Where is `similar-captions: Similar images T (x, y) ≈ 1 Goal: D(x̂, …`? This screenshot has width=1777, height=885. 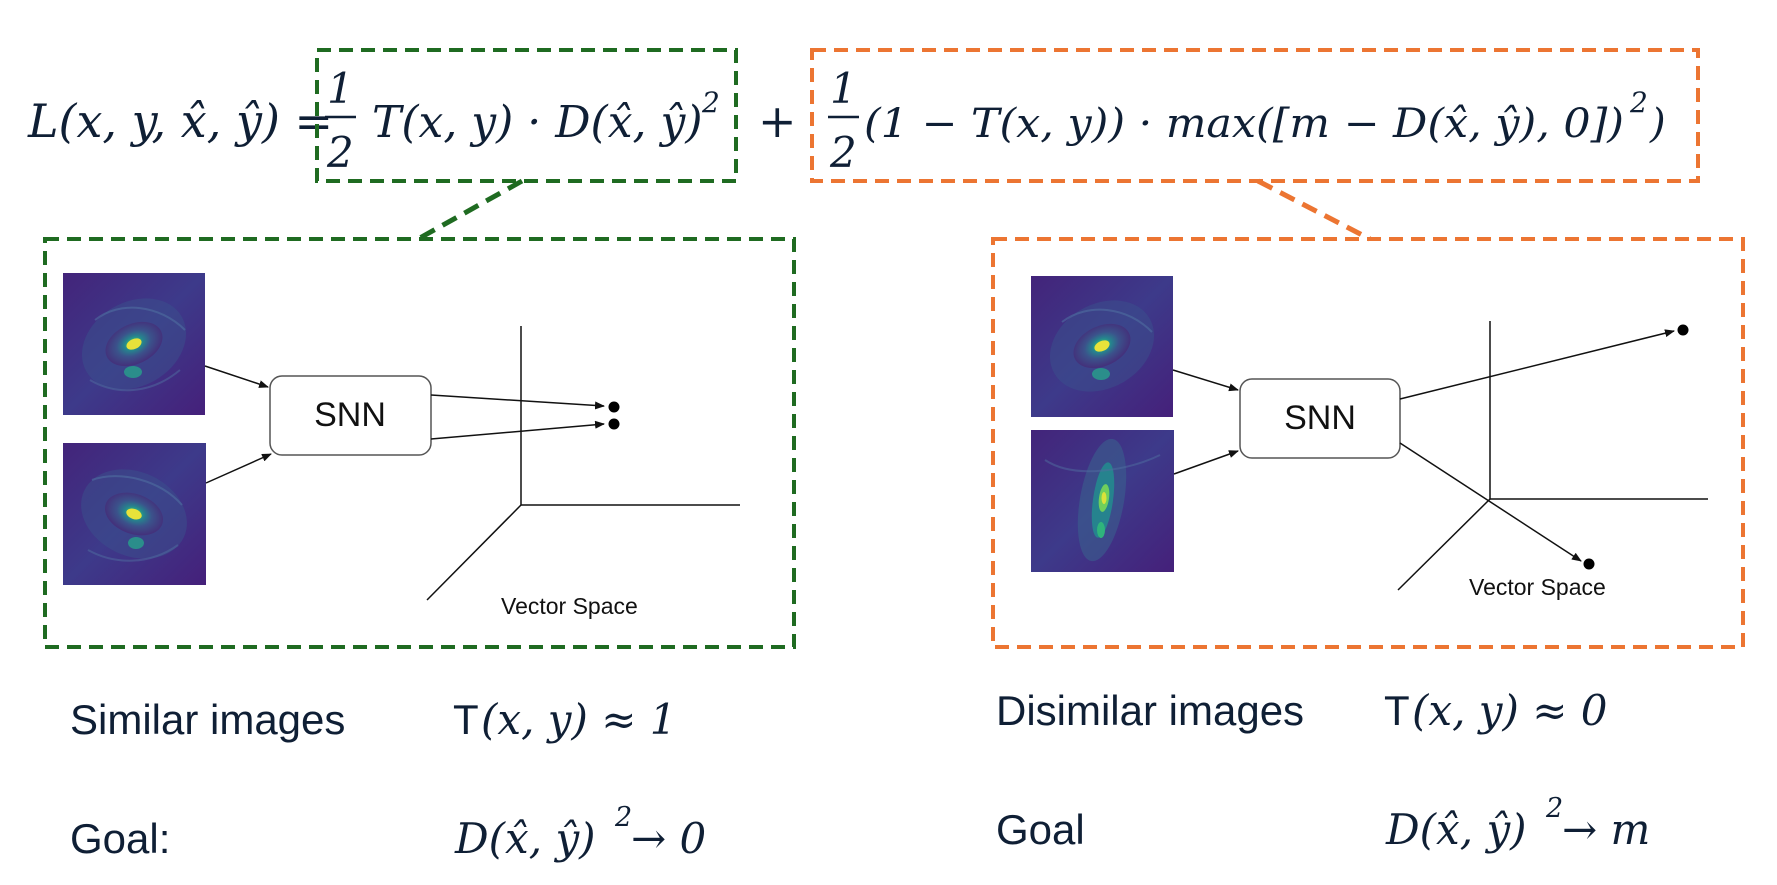 similar-captions: Similar images T (x, y) ≈ 1 Goal: D(x̂, … is located at coordinates (388, 779).